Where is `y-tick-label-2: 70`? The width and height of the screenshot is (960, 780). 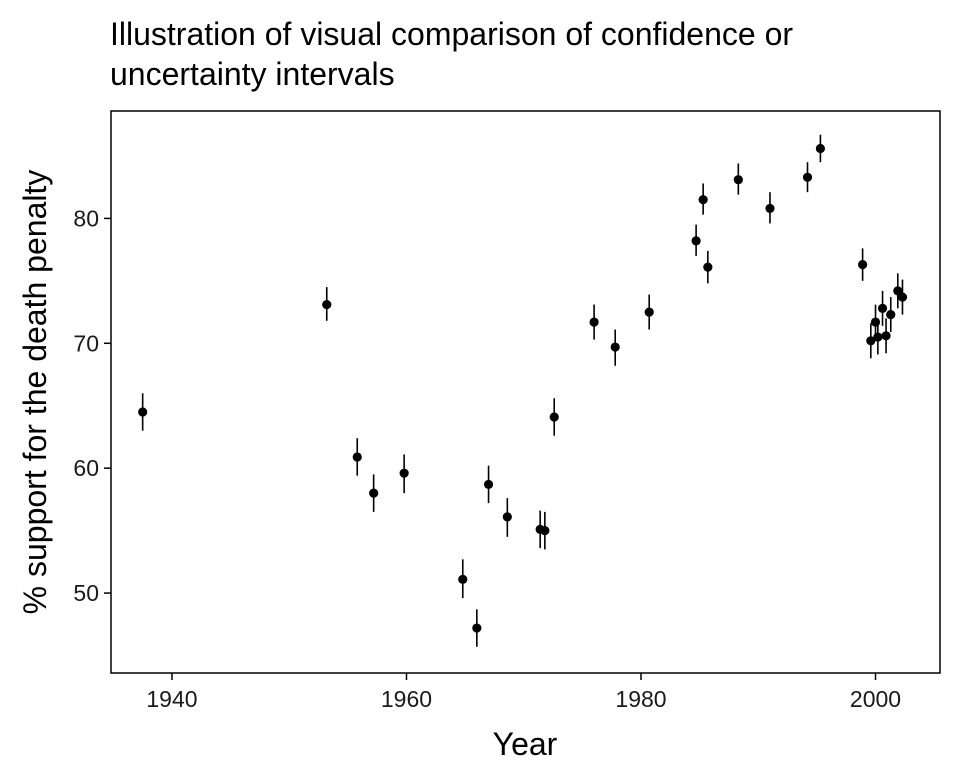
y-tick-label-2: 70 is located at coordinates (86, 343).